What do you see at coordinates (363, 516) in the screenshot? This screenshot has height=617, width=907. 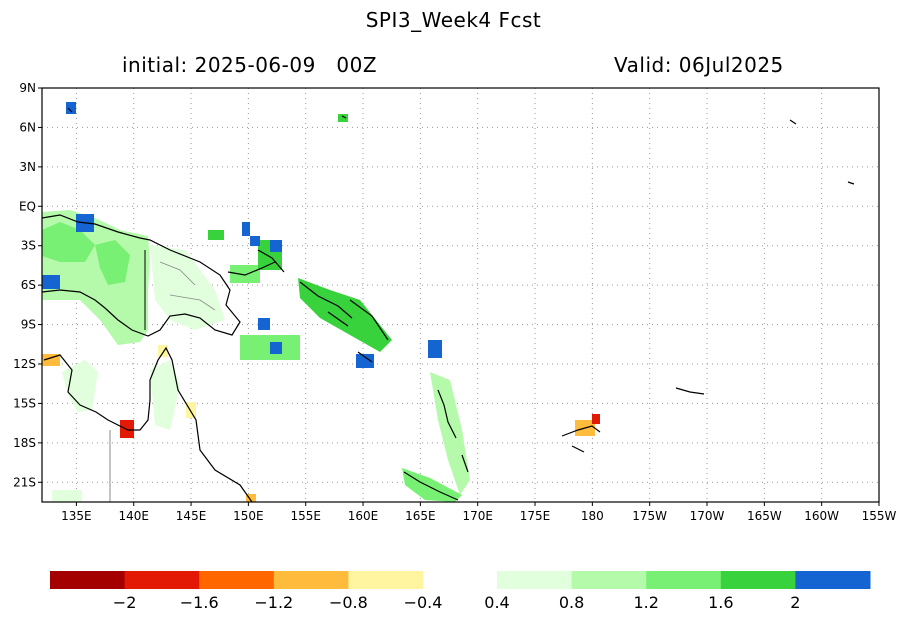 I see `lon-tick-label: 160E` at bounding box center [363, 516].